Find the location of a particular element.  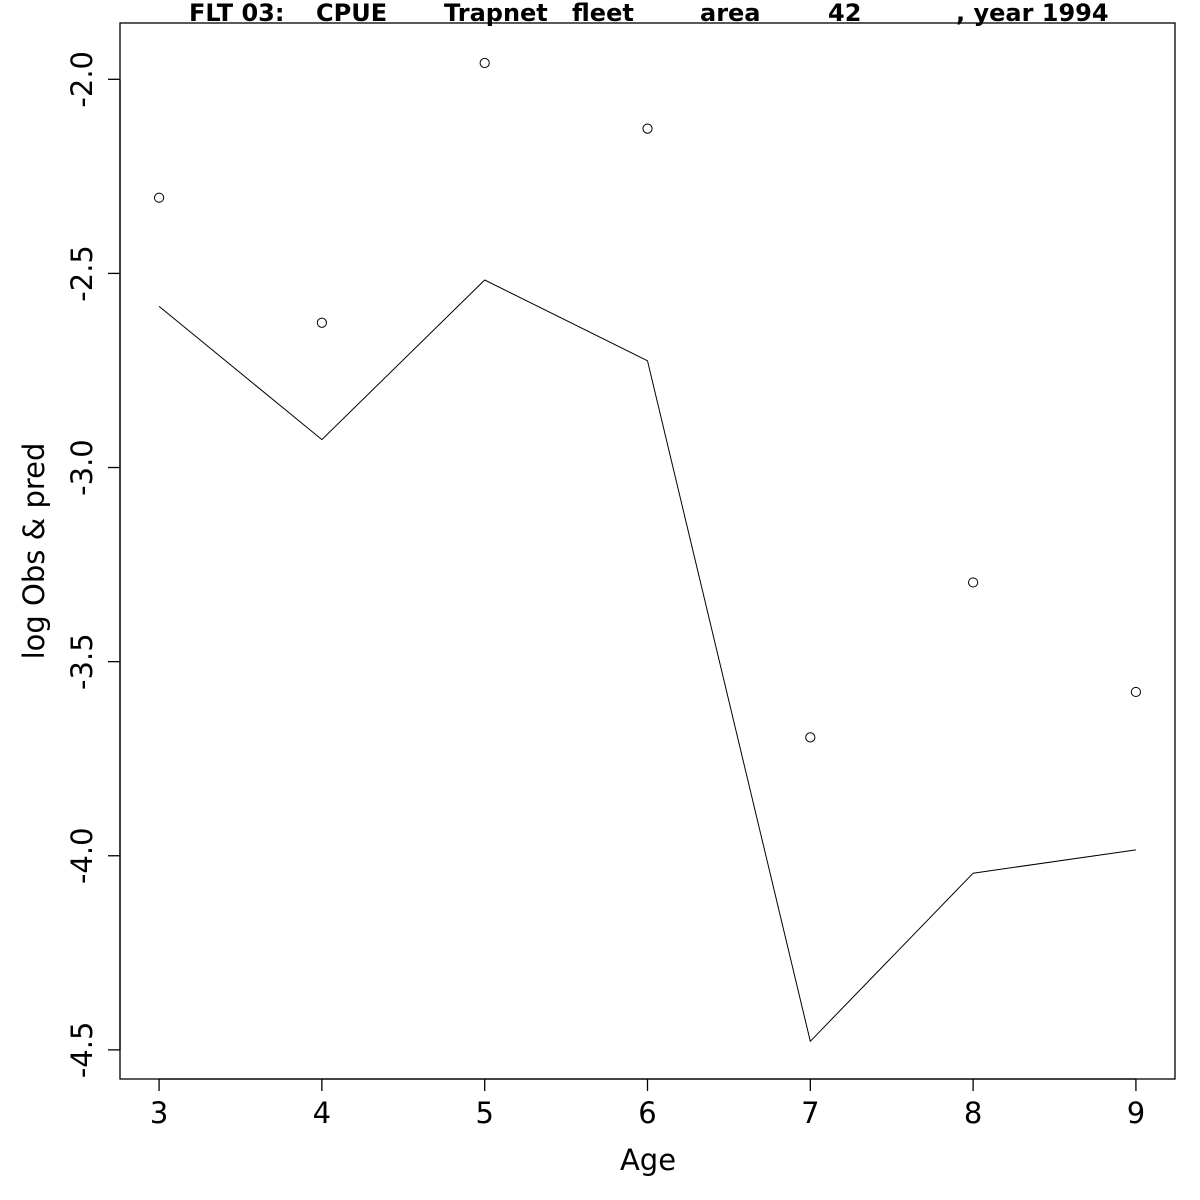

x-axis: 3 4 5 6 7 8 9 is located at coordinates (647, 1104).